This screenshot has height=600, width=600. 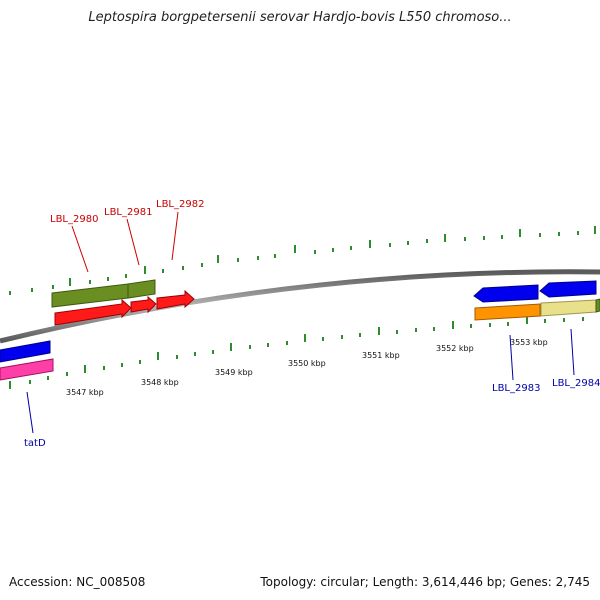 What do you see at coordinates (234, 372) in the screenshot?
I see `scale-label-3549: 3549 kbp` at bounding box center [234, 372].